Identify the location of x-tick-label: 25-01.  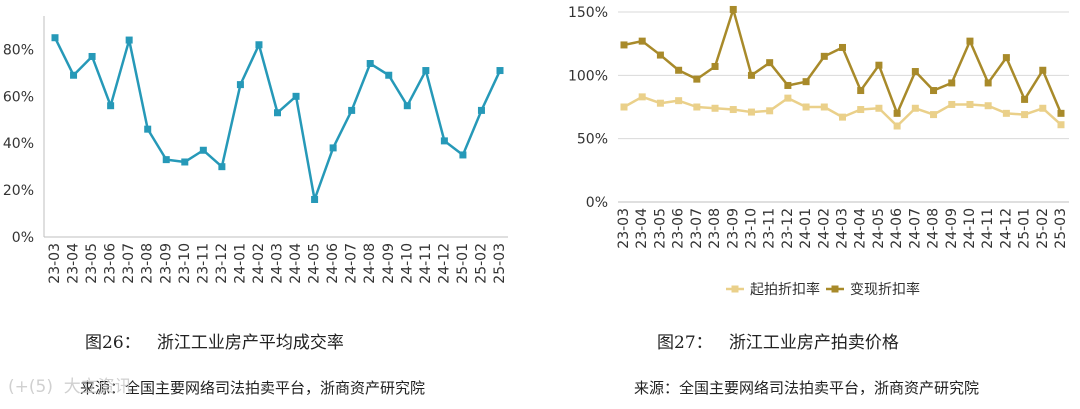
(1025, 228).